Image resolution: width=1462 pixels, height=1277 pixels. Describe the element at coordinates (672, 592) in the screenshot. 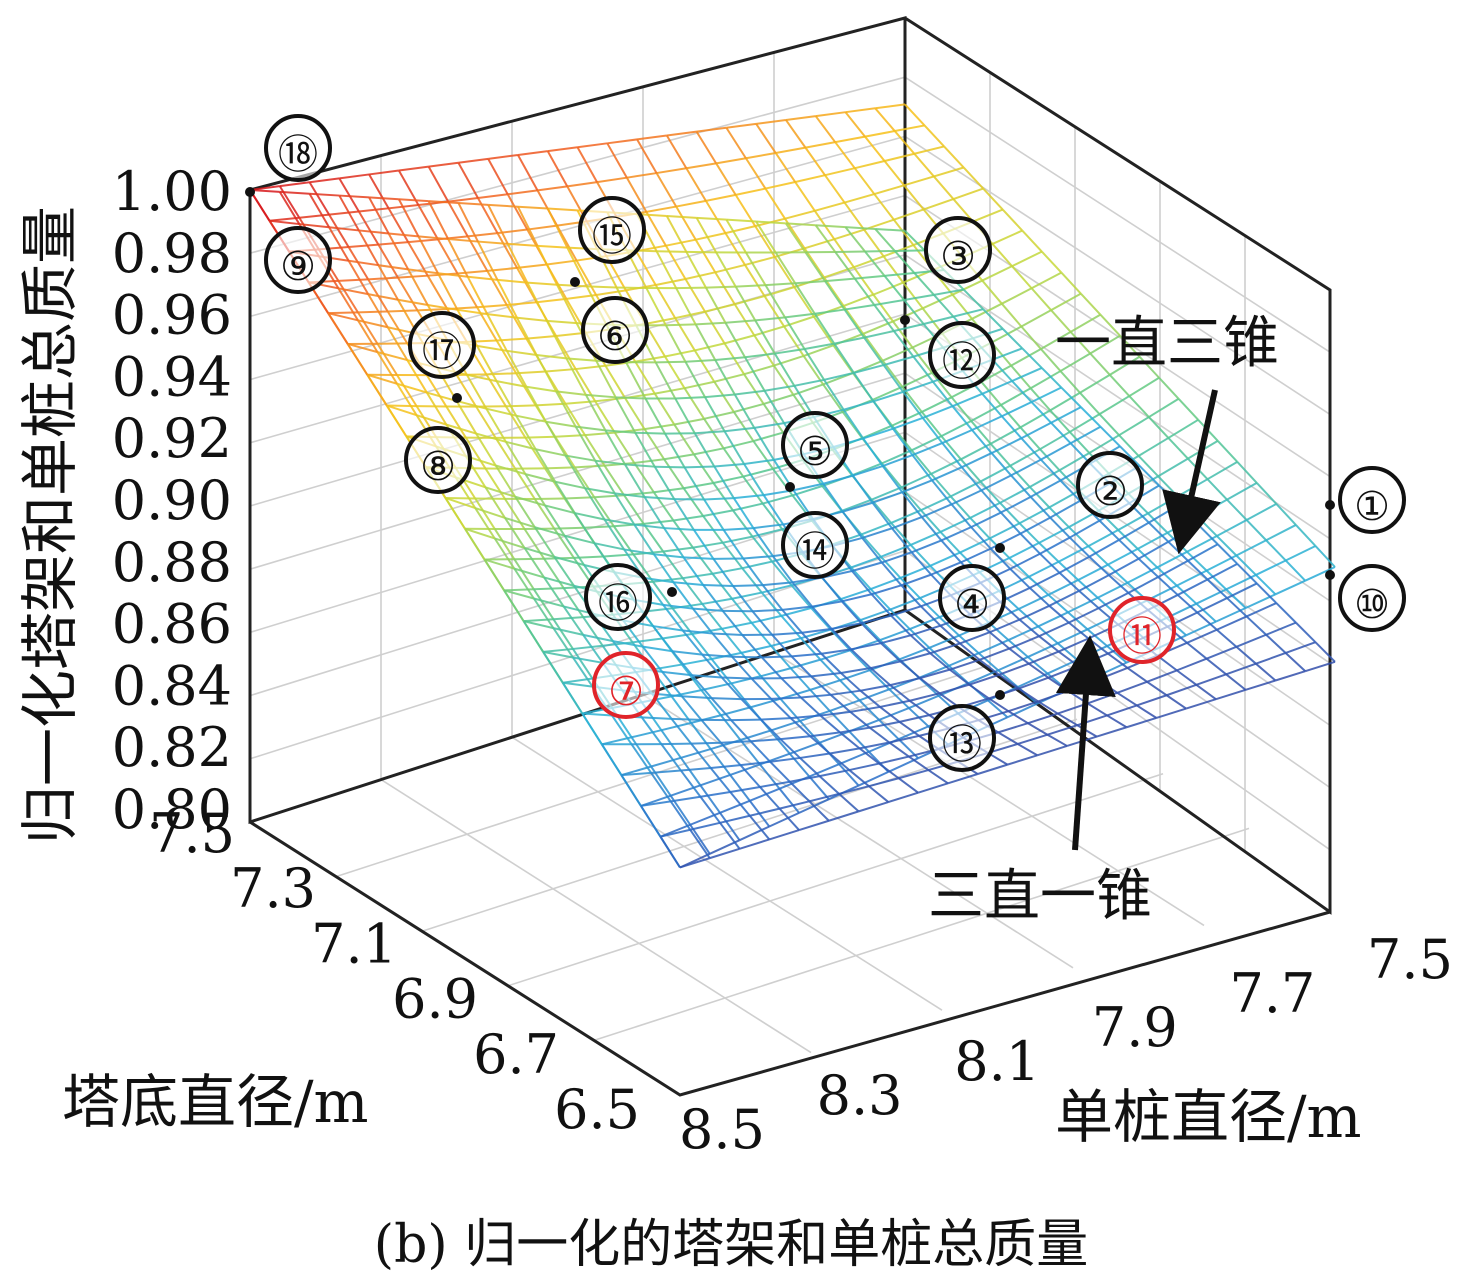

I see `data-point-dot` at that location.